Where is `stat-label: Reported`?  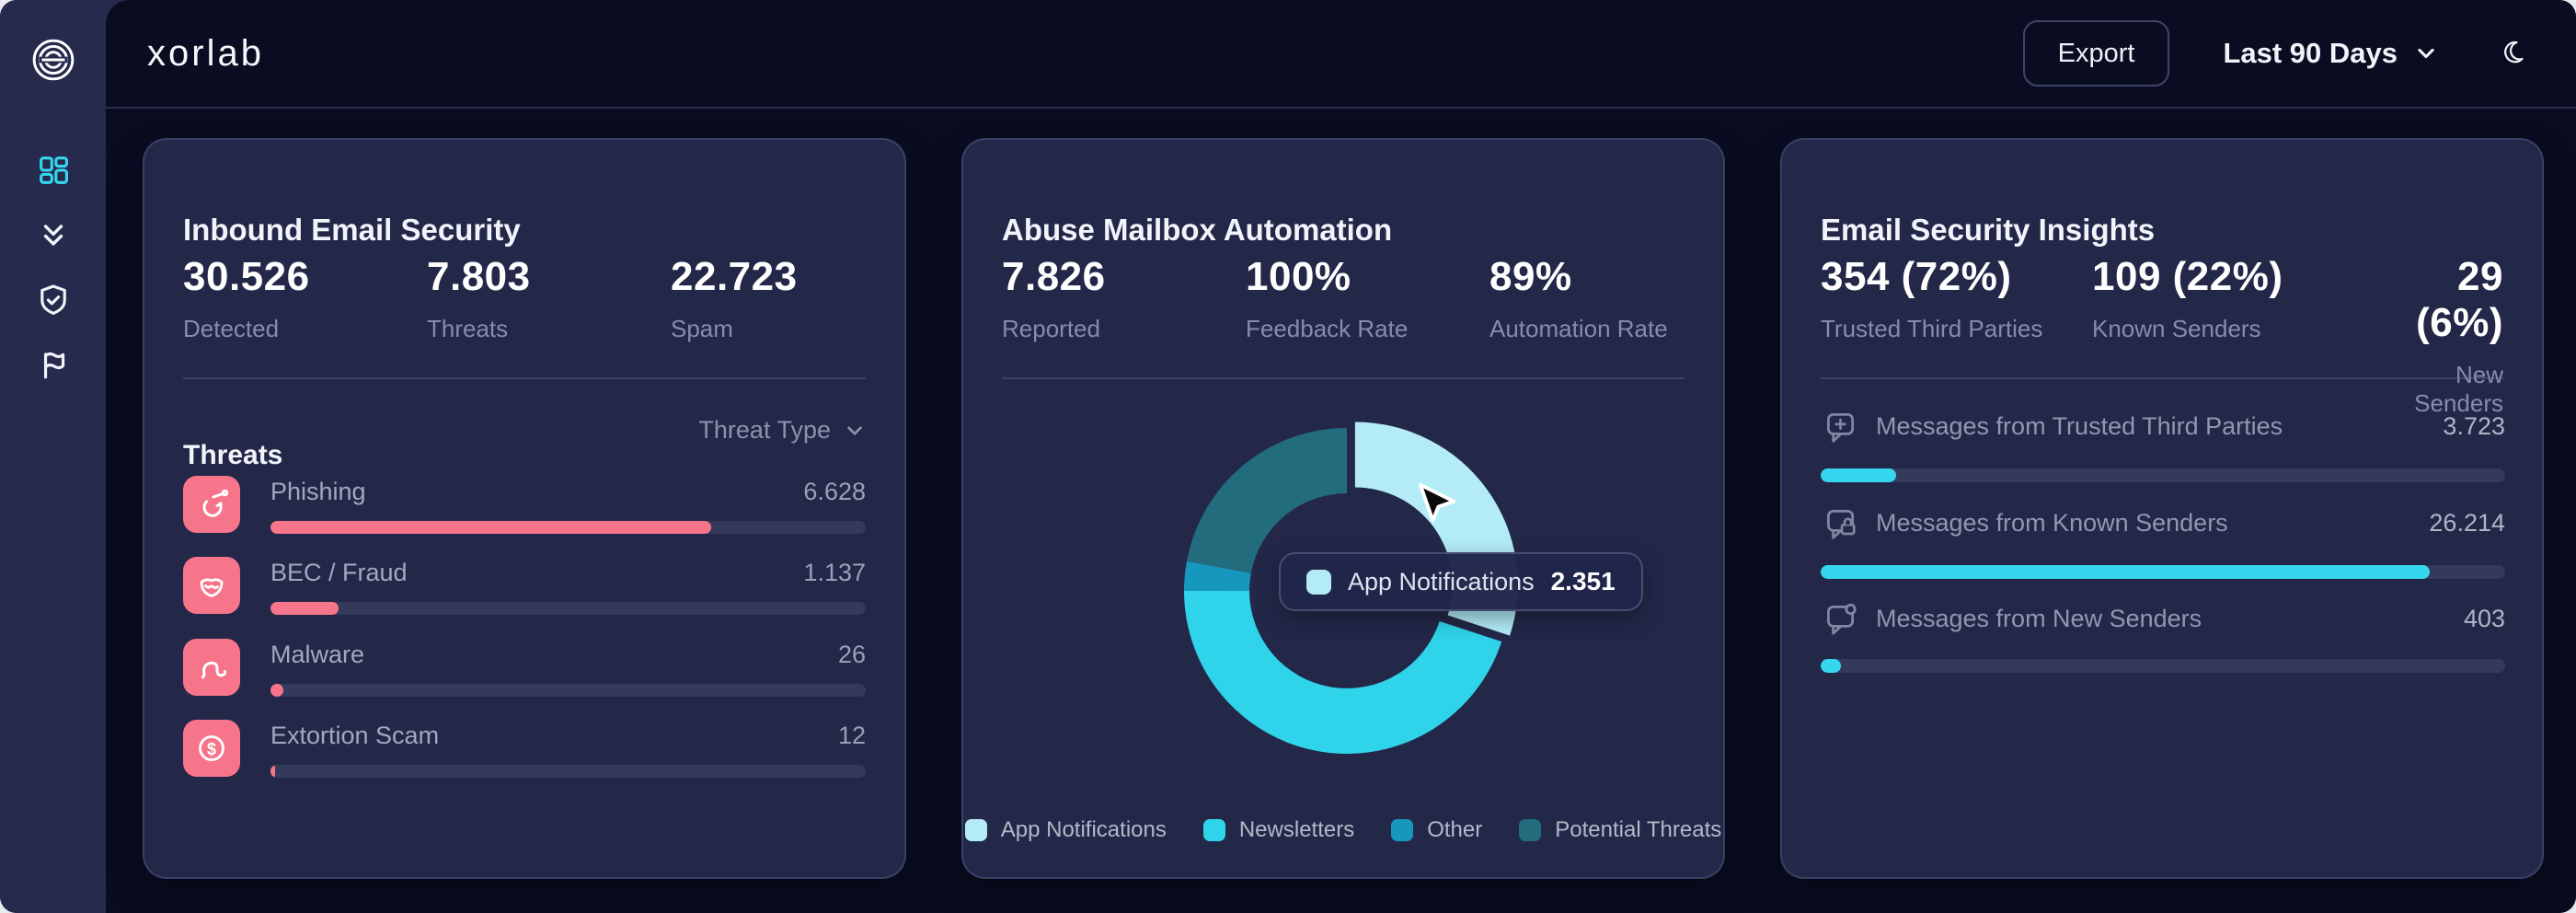 stat-label: Reported is located at coordinates (1051, 329).